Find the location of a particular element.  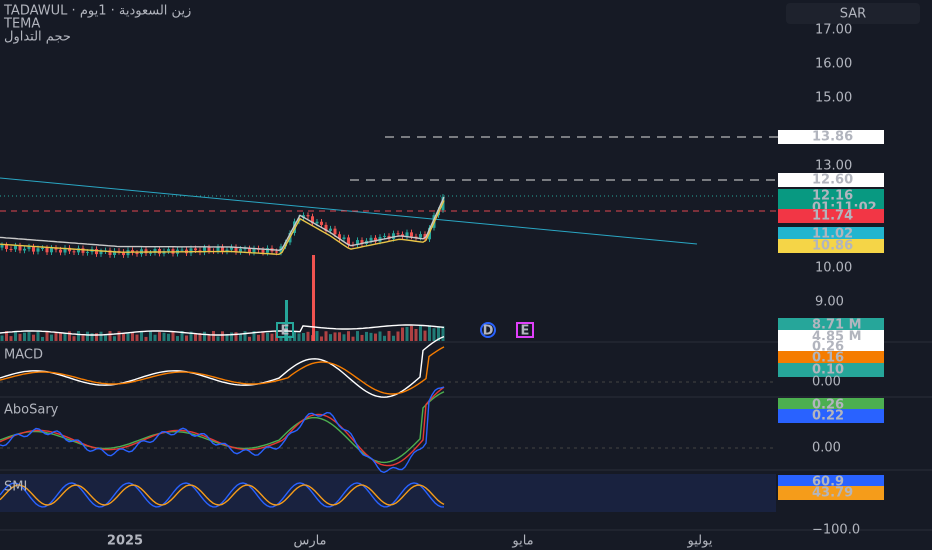

time-axis-label: مايو is located at coordinates (522, 541).